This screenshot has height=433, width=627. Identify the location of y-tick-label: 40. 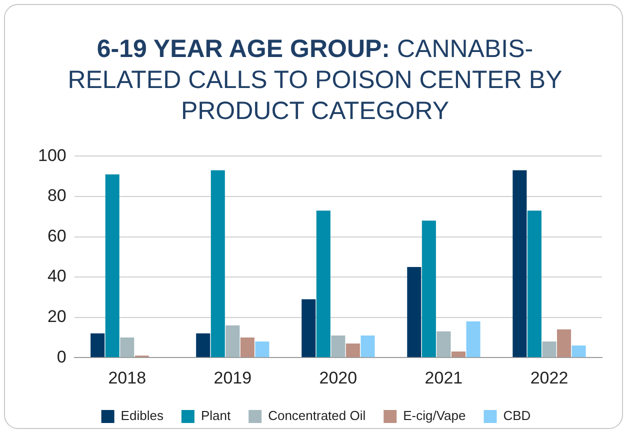
(56, 276).